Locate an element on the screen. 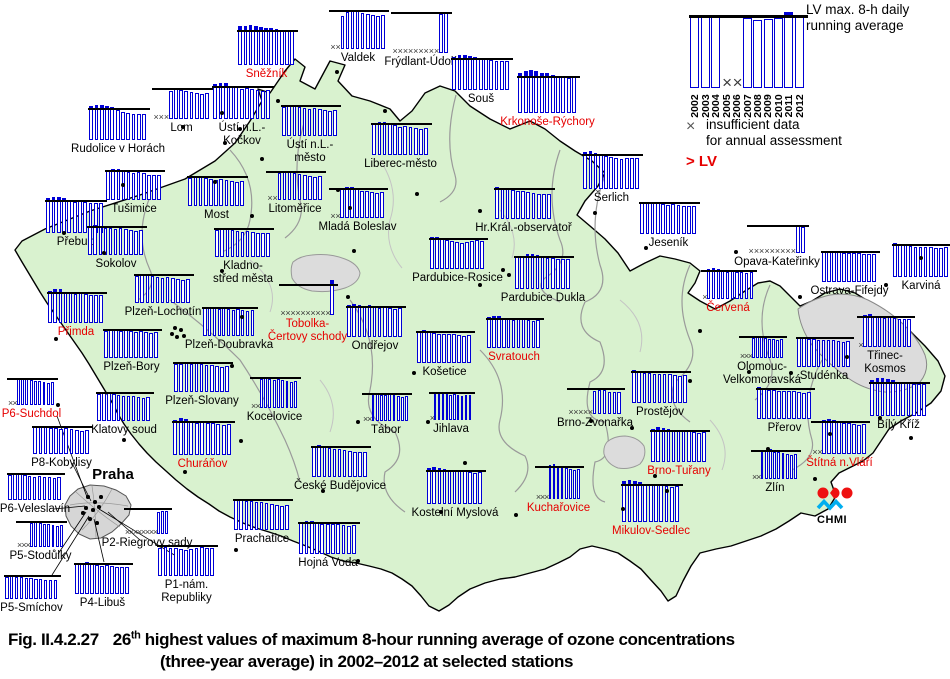 This screenshot has height=679, width=950. station-label: Hojná Voda is located at coordinates (328, 563).